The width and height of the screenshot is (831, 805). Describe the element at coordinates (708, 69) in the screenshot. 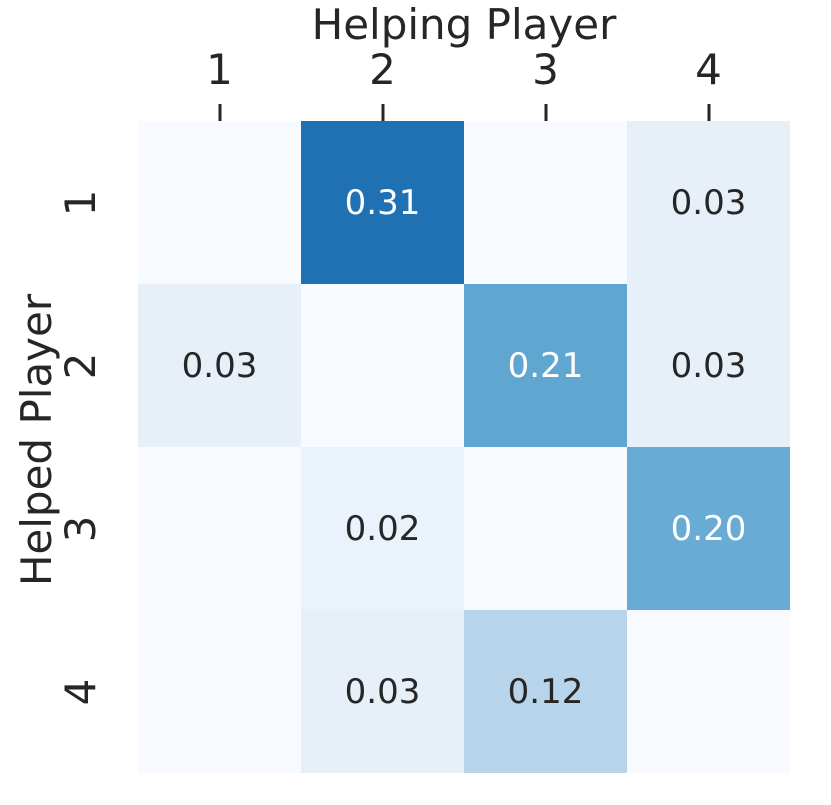

I see `x-tick-label-4: 4` at that location.